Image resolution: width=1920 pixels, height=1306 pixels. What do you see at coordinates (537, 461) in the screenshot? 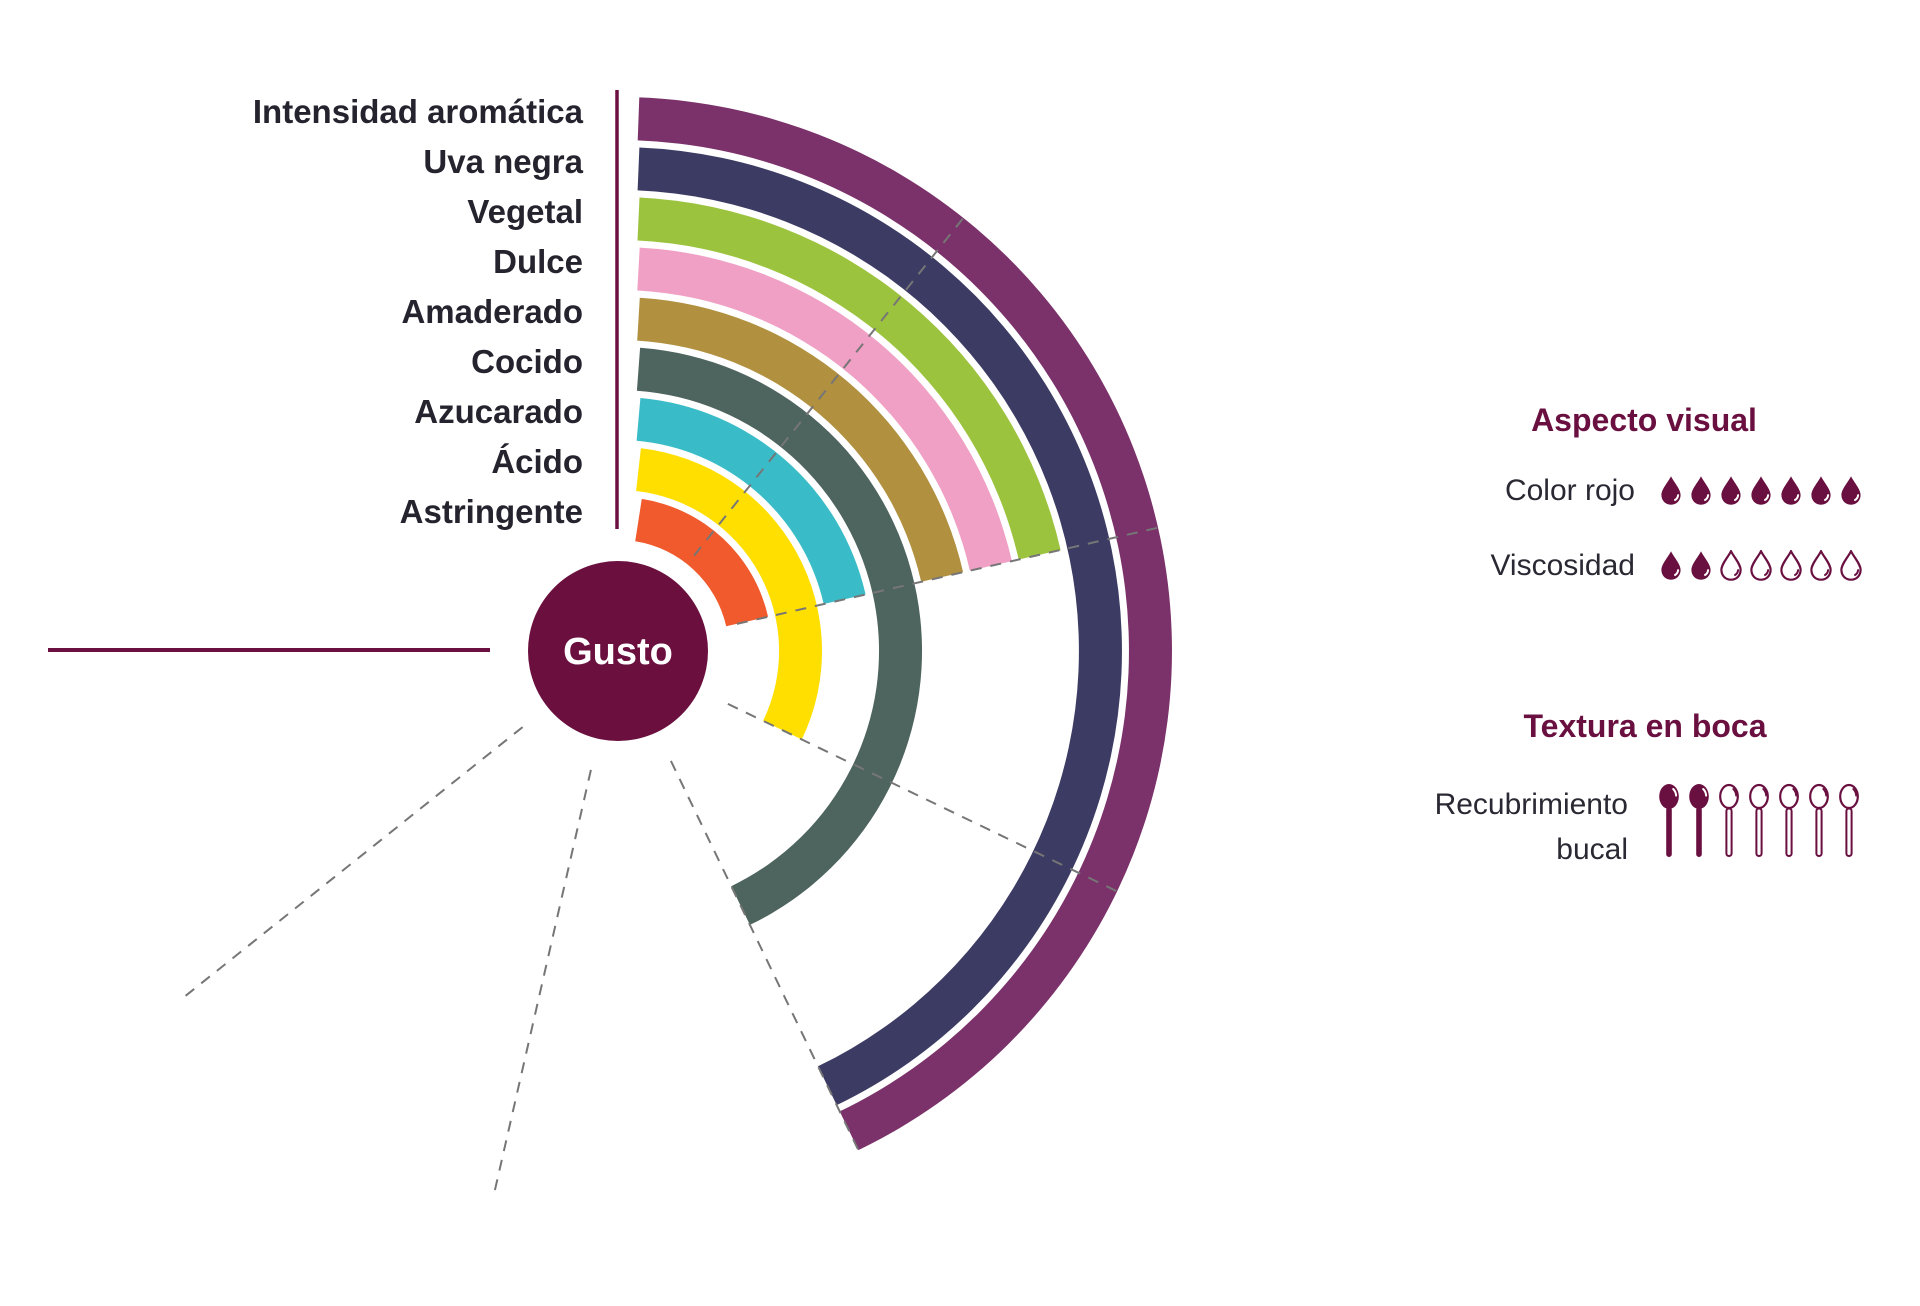
I see `category-label-acido: Ácido` at bounding box center [537, 461].